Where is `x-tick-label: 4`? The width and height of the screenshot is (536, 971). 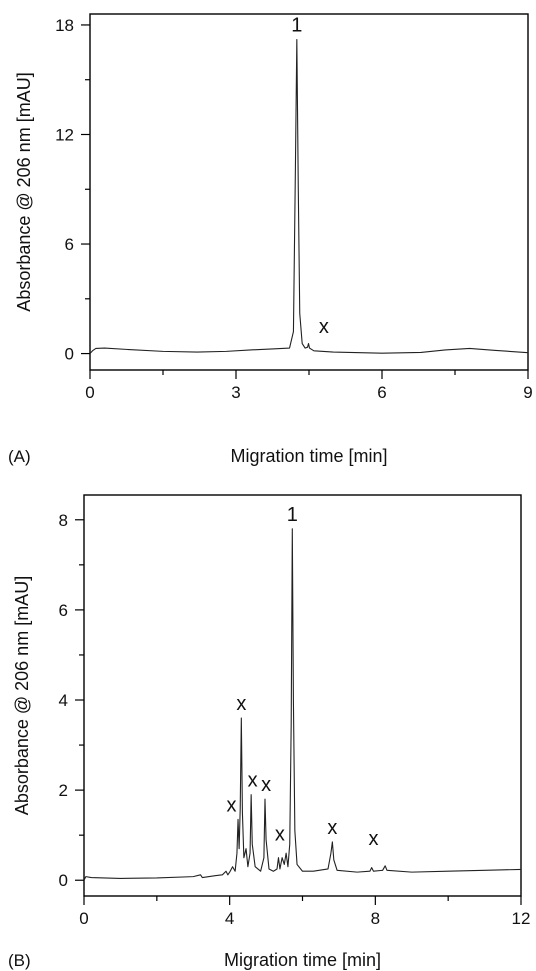
x-tick-label: 4 is located at coordinates (229, 918).